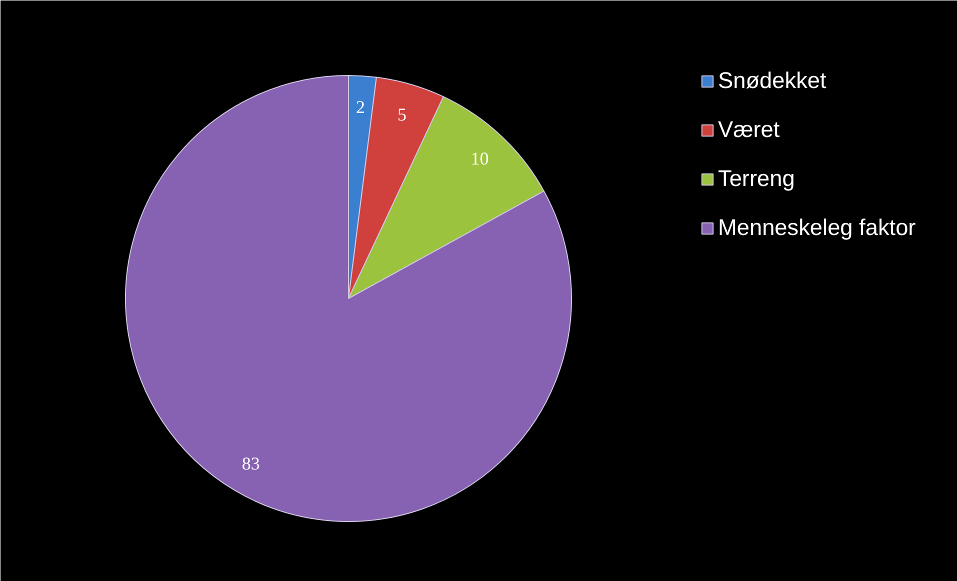 This screenshot has width=957, height=581. I want to click on legend-label: Været, so click(749, 129).